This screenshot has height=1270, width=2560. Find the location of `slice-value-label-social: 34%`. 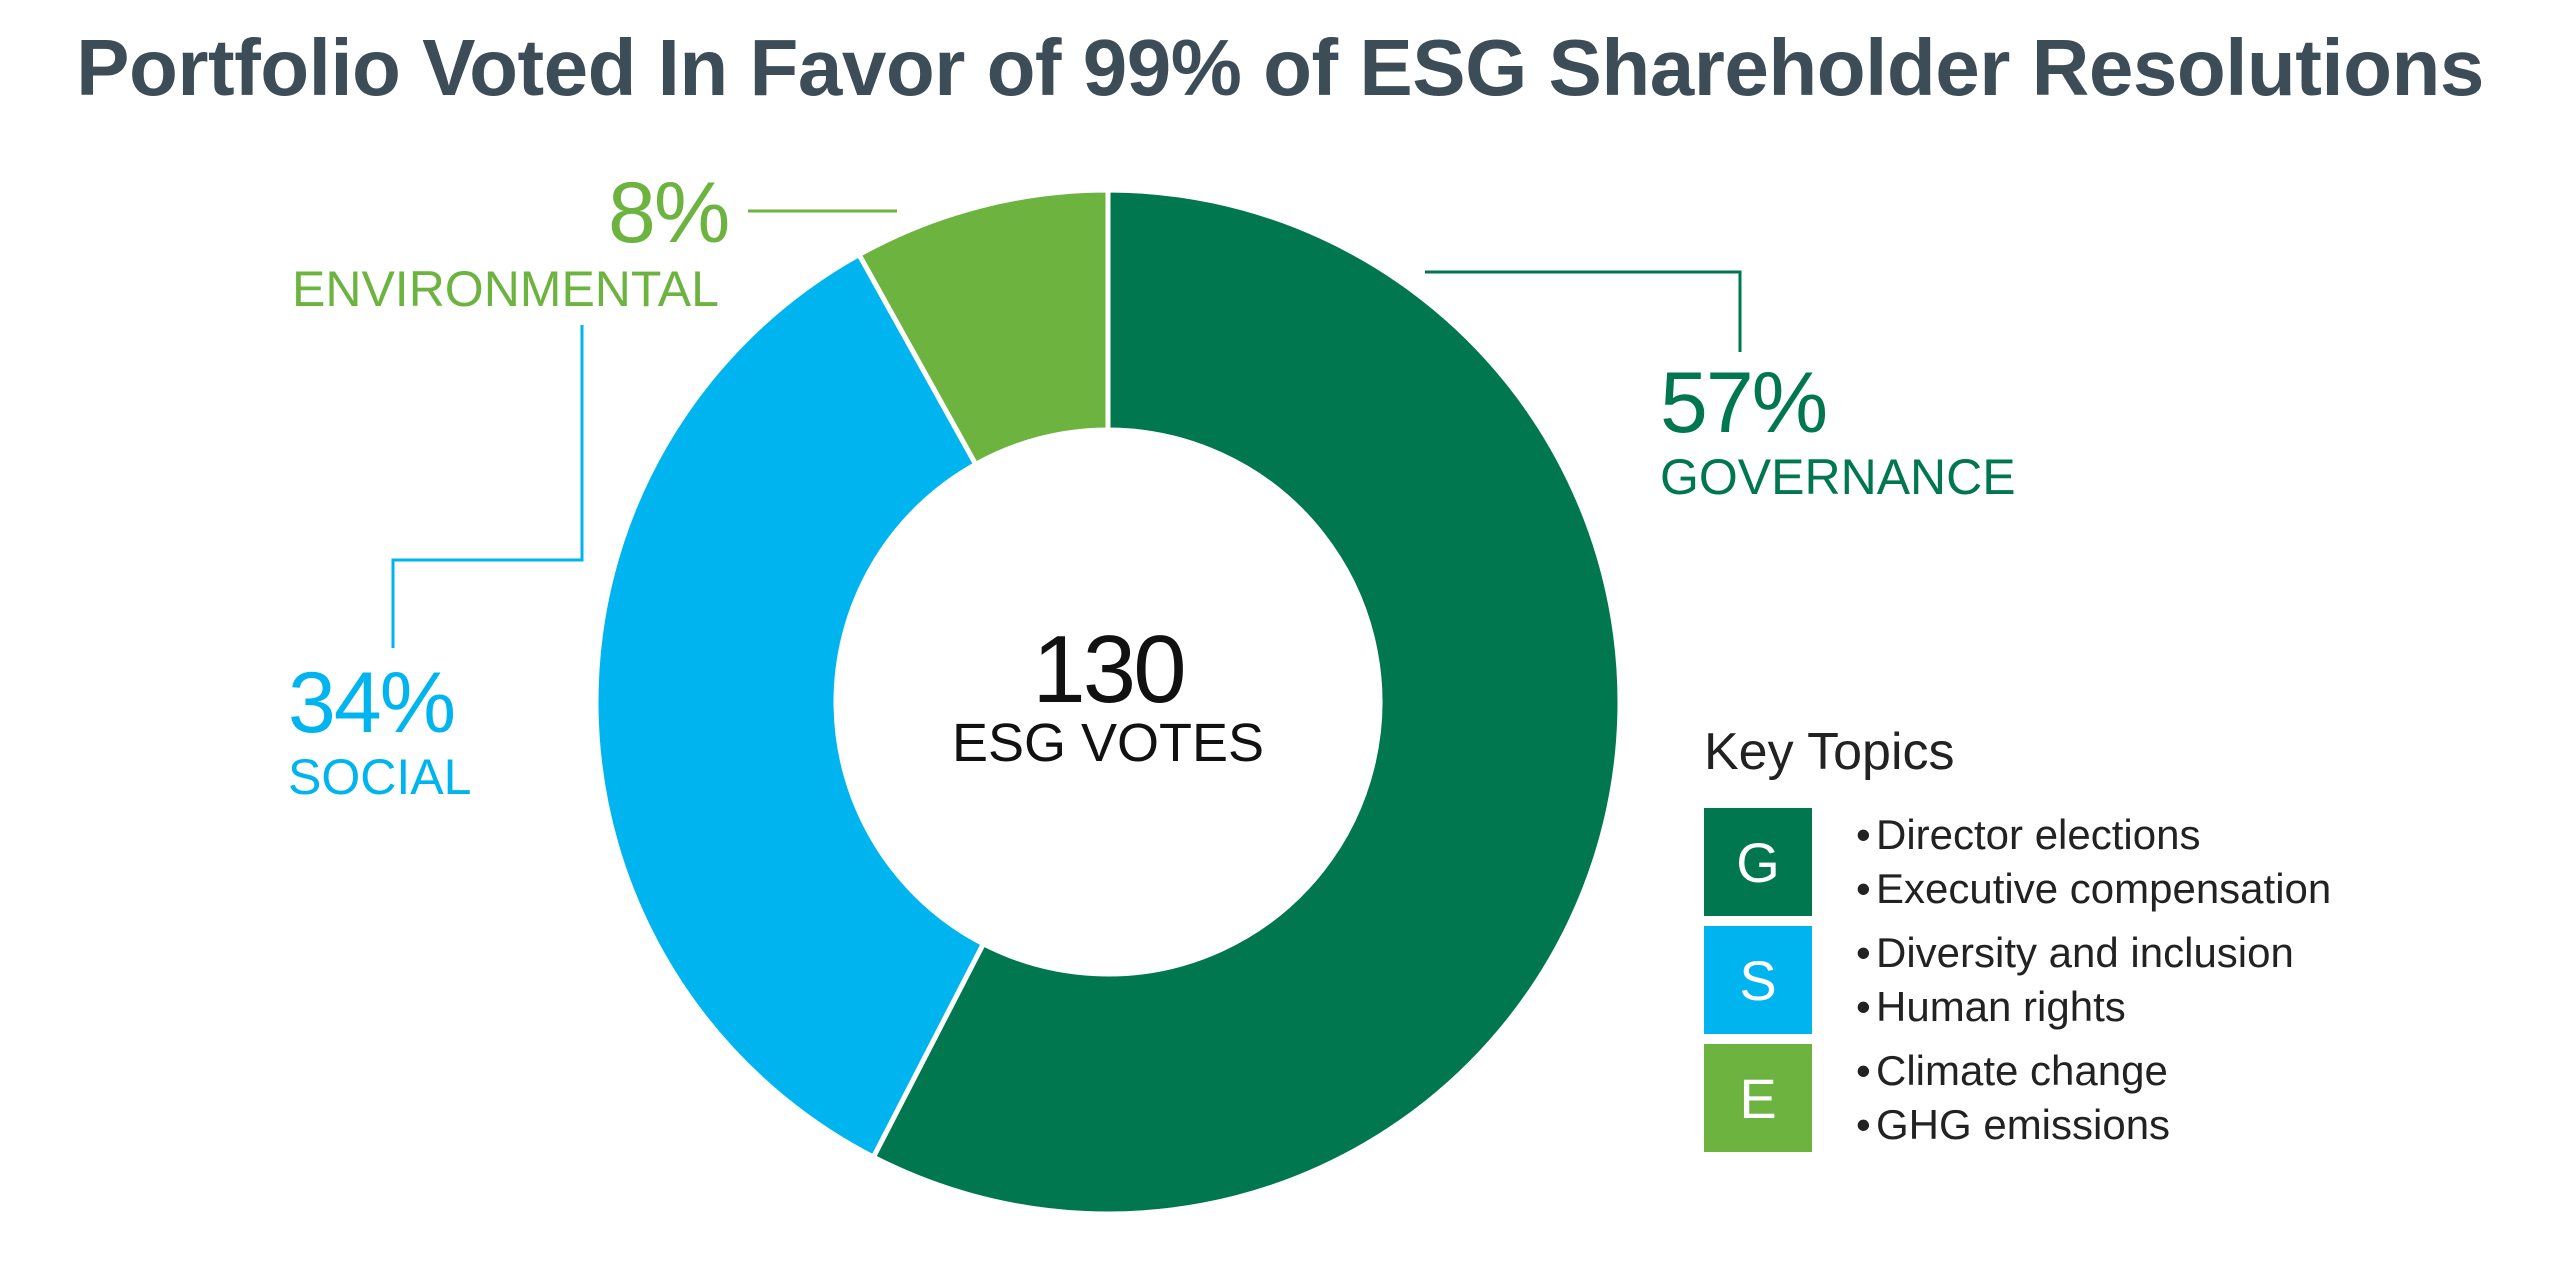

slice-value-label-social: 34% is located at coordinates (372, 703).